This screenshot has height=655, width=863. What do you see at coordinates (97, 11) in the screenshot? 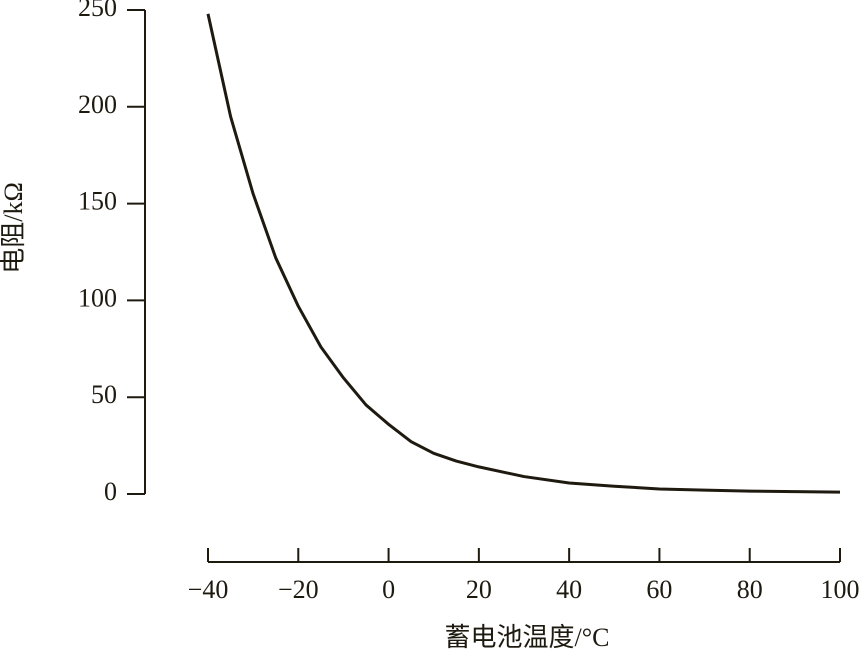
I see `y-tick-label: 250` at bounding box center [97, 11].